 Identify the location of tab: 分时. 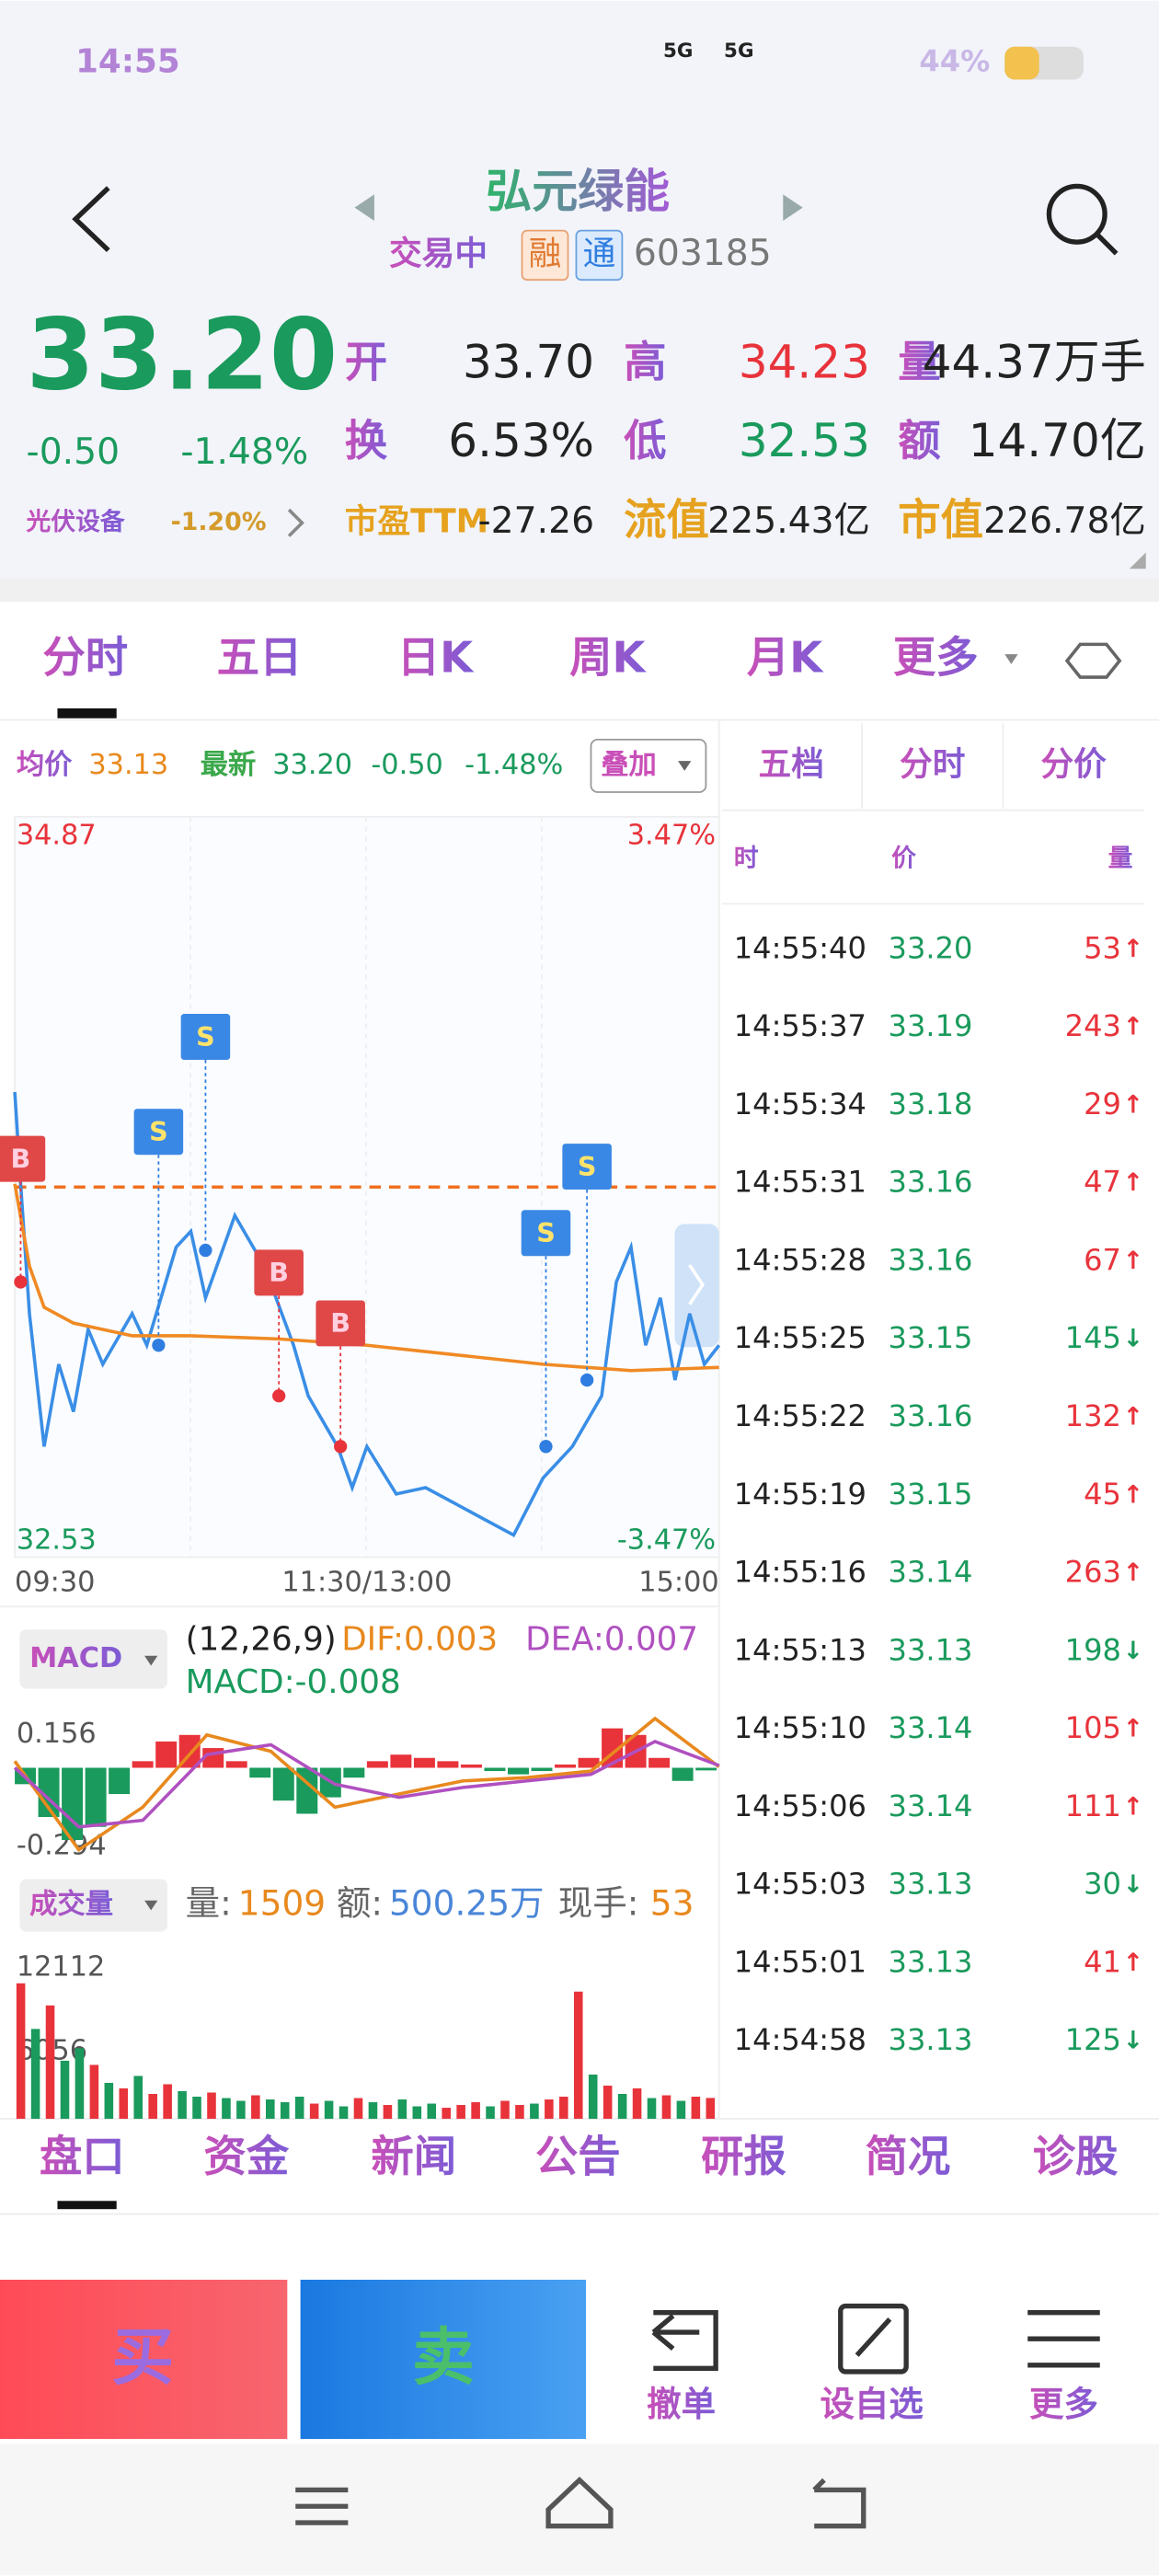
(85, 658).